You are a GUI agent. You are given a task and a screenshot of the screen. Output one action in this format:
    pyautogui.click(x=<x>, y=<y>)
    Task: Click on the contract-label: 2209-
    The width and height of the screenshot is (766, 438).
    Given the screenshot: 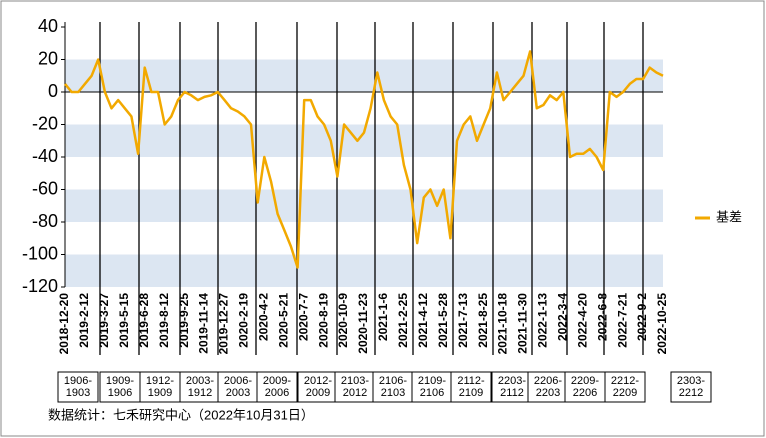 What is the action you would take?
    pyautogui.click(x=585, y=381)
    